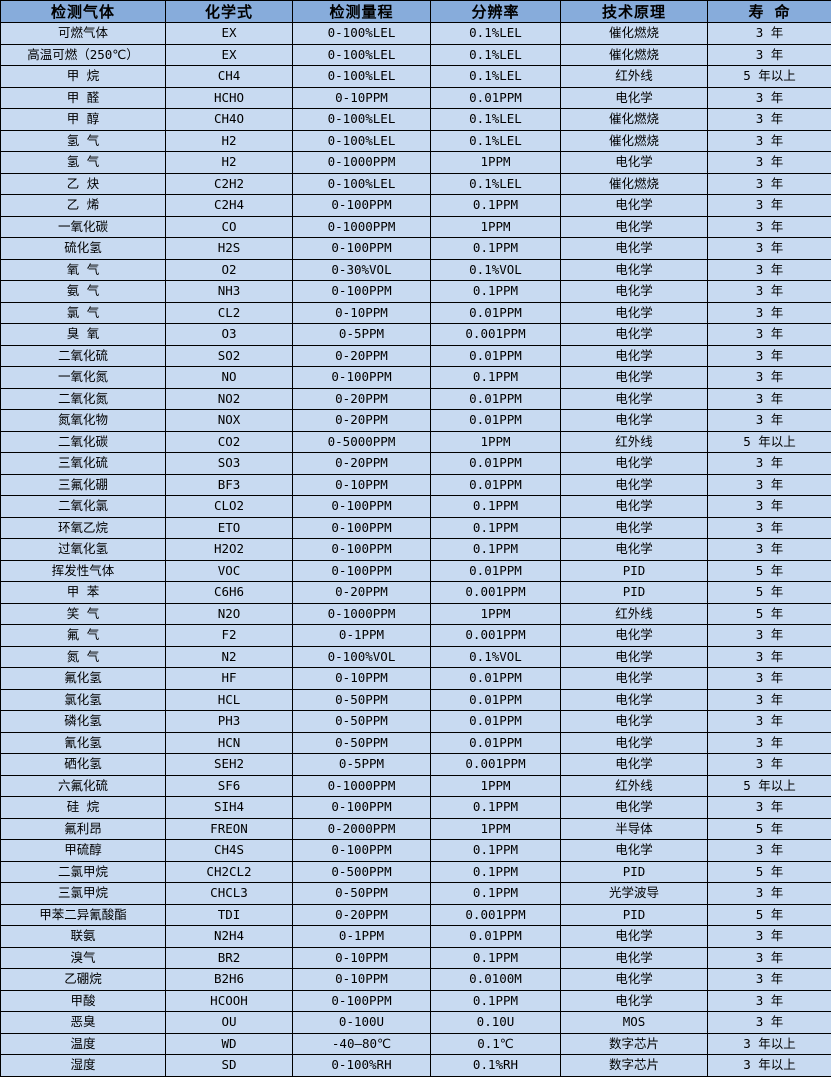 The image size is (831, 1077). Describe the element at coordinates (229, 378) in the screenshot. I see `cell-formula: NO` at that location.